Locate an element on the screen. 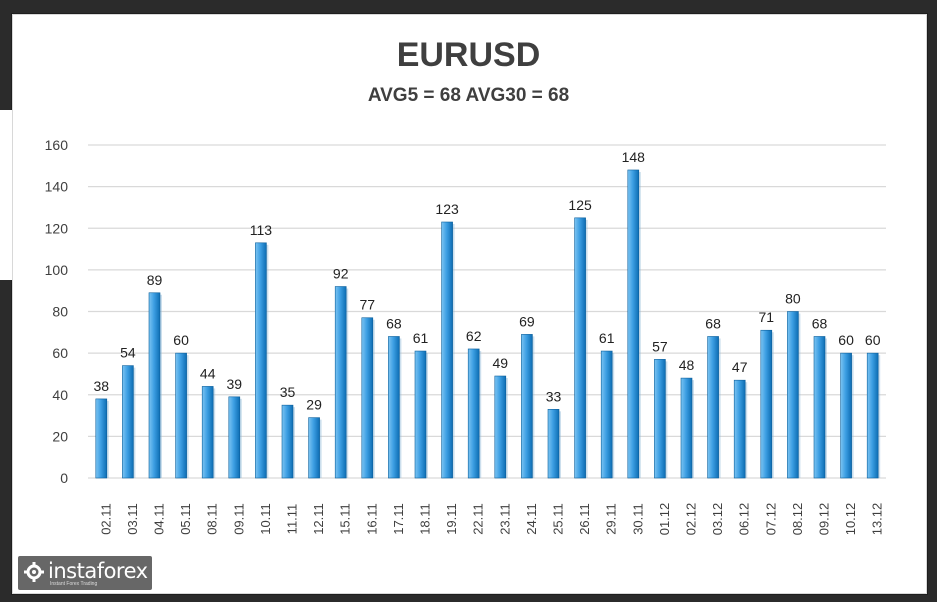 The width and height of the screenshot is (937, 602). instaforex-logo: instaforex Instant Forex Trading is located at coordinates (85, 573).